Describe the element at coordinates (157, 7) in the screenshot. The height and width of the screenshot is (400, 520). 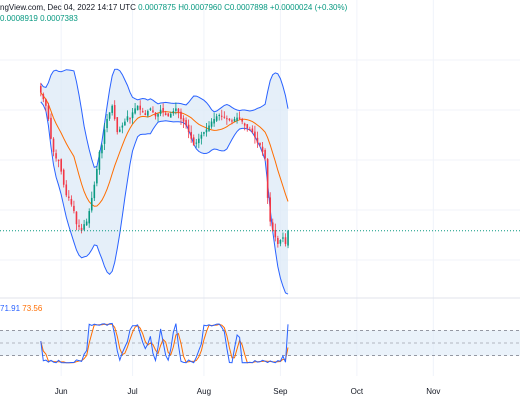
I see `header-open: 0.0007875` at that location.